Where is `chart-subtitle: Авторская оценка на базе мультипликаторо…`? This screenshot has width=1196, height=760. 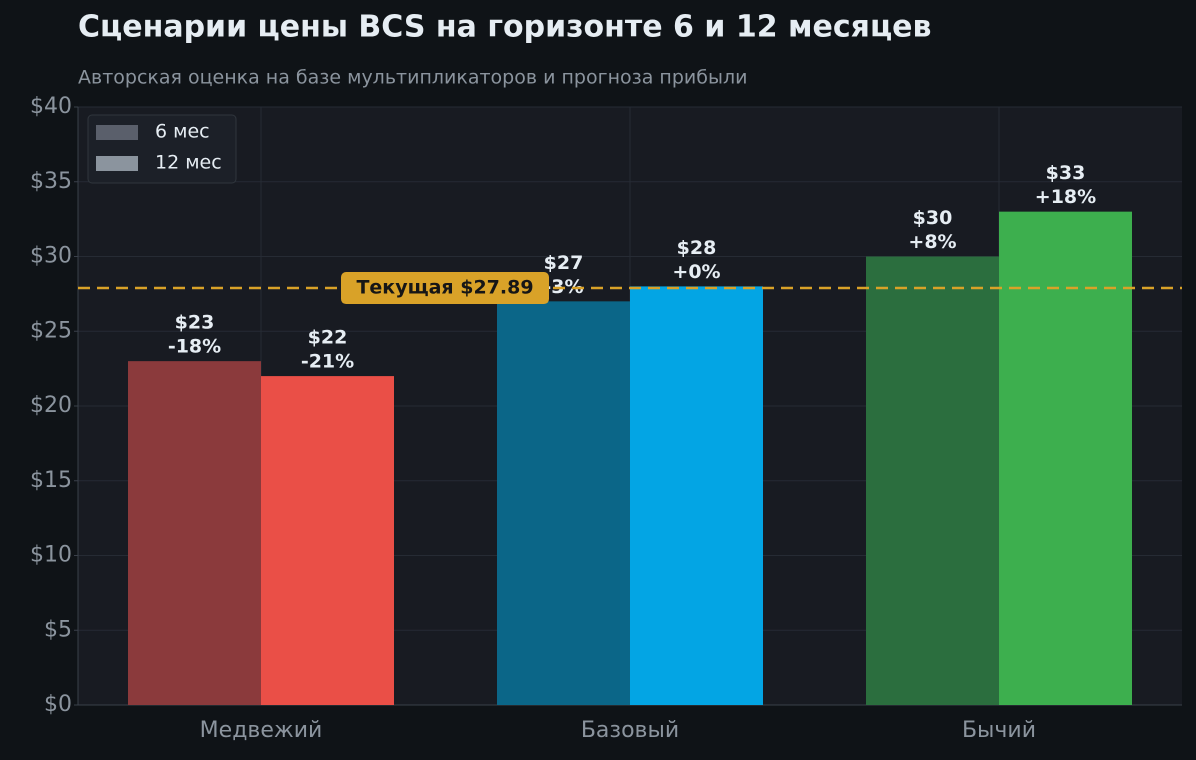 chart-subtitle: Авторская оценка на базе мультипликаторо… is located at coordinates (412, 78).